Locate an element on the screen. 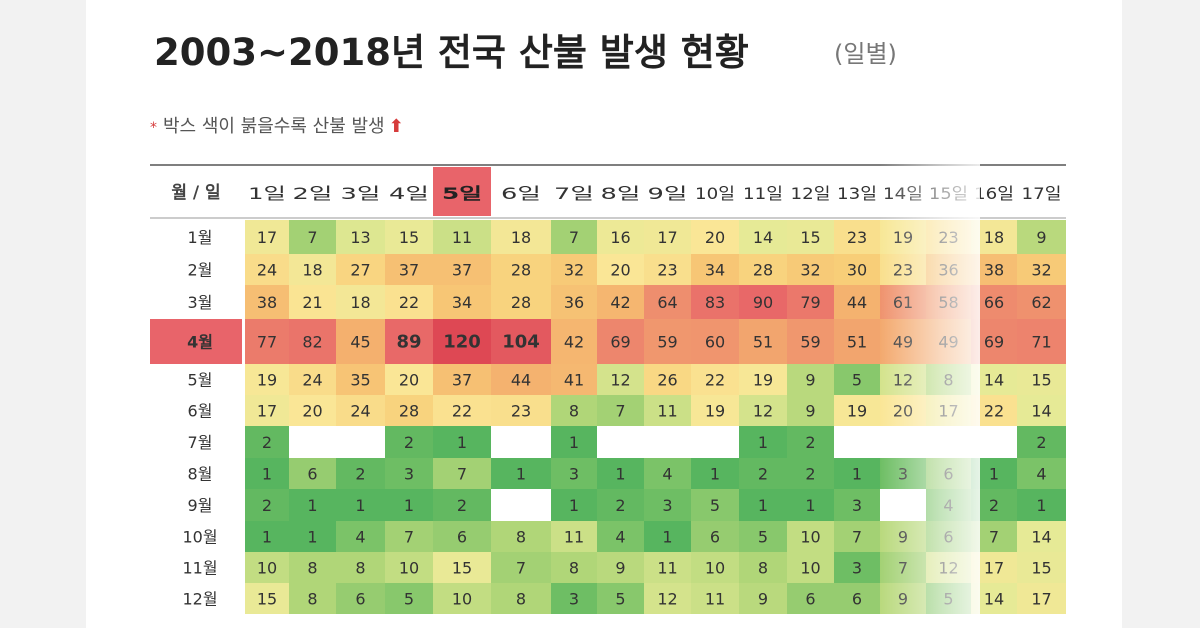 The height and width of the screenshot is (628, 1200). cell-value: 120 is located at coordinates (462, 342).